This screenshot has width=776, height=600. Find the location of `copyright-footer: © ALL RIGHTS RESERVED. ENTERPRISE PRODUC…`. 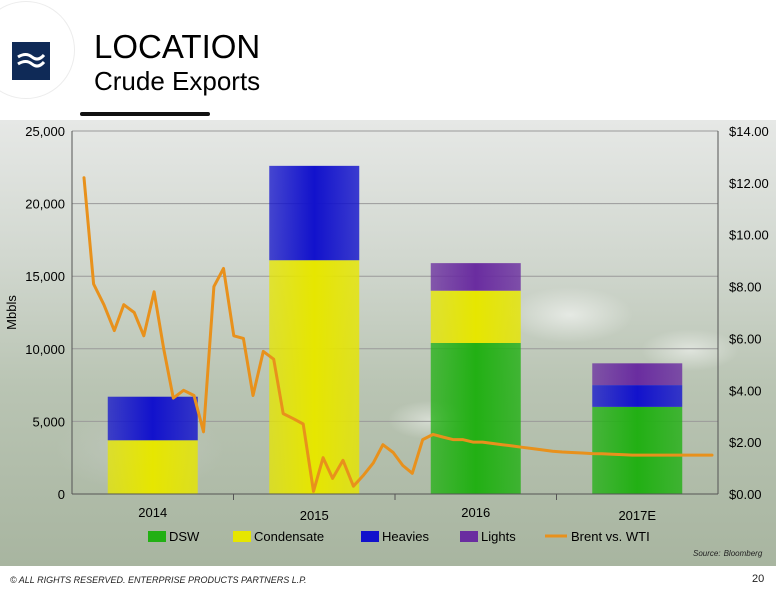

copyright-footer: © ALL RIGHTS RESERVED. ENTERPRISE PRODUC… is located at coordinates (158, 580).